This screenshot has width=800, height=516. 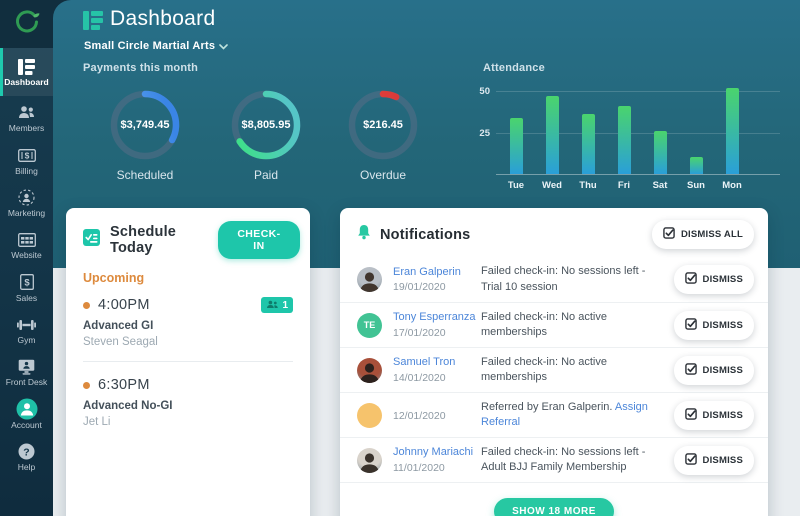 I want to click on website-icon, so click(x=26, y=239).